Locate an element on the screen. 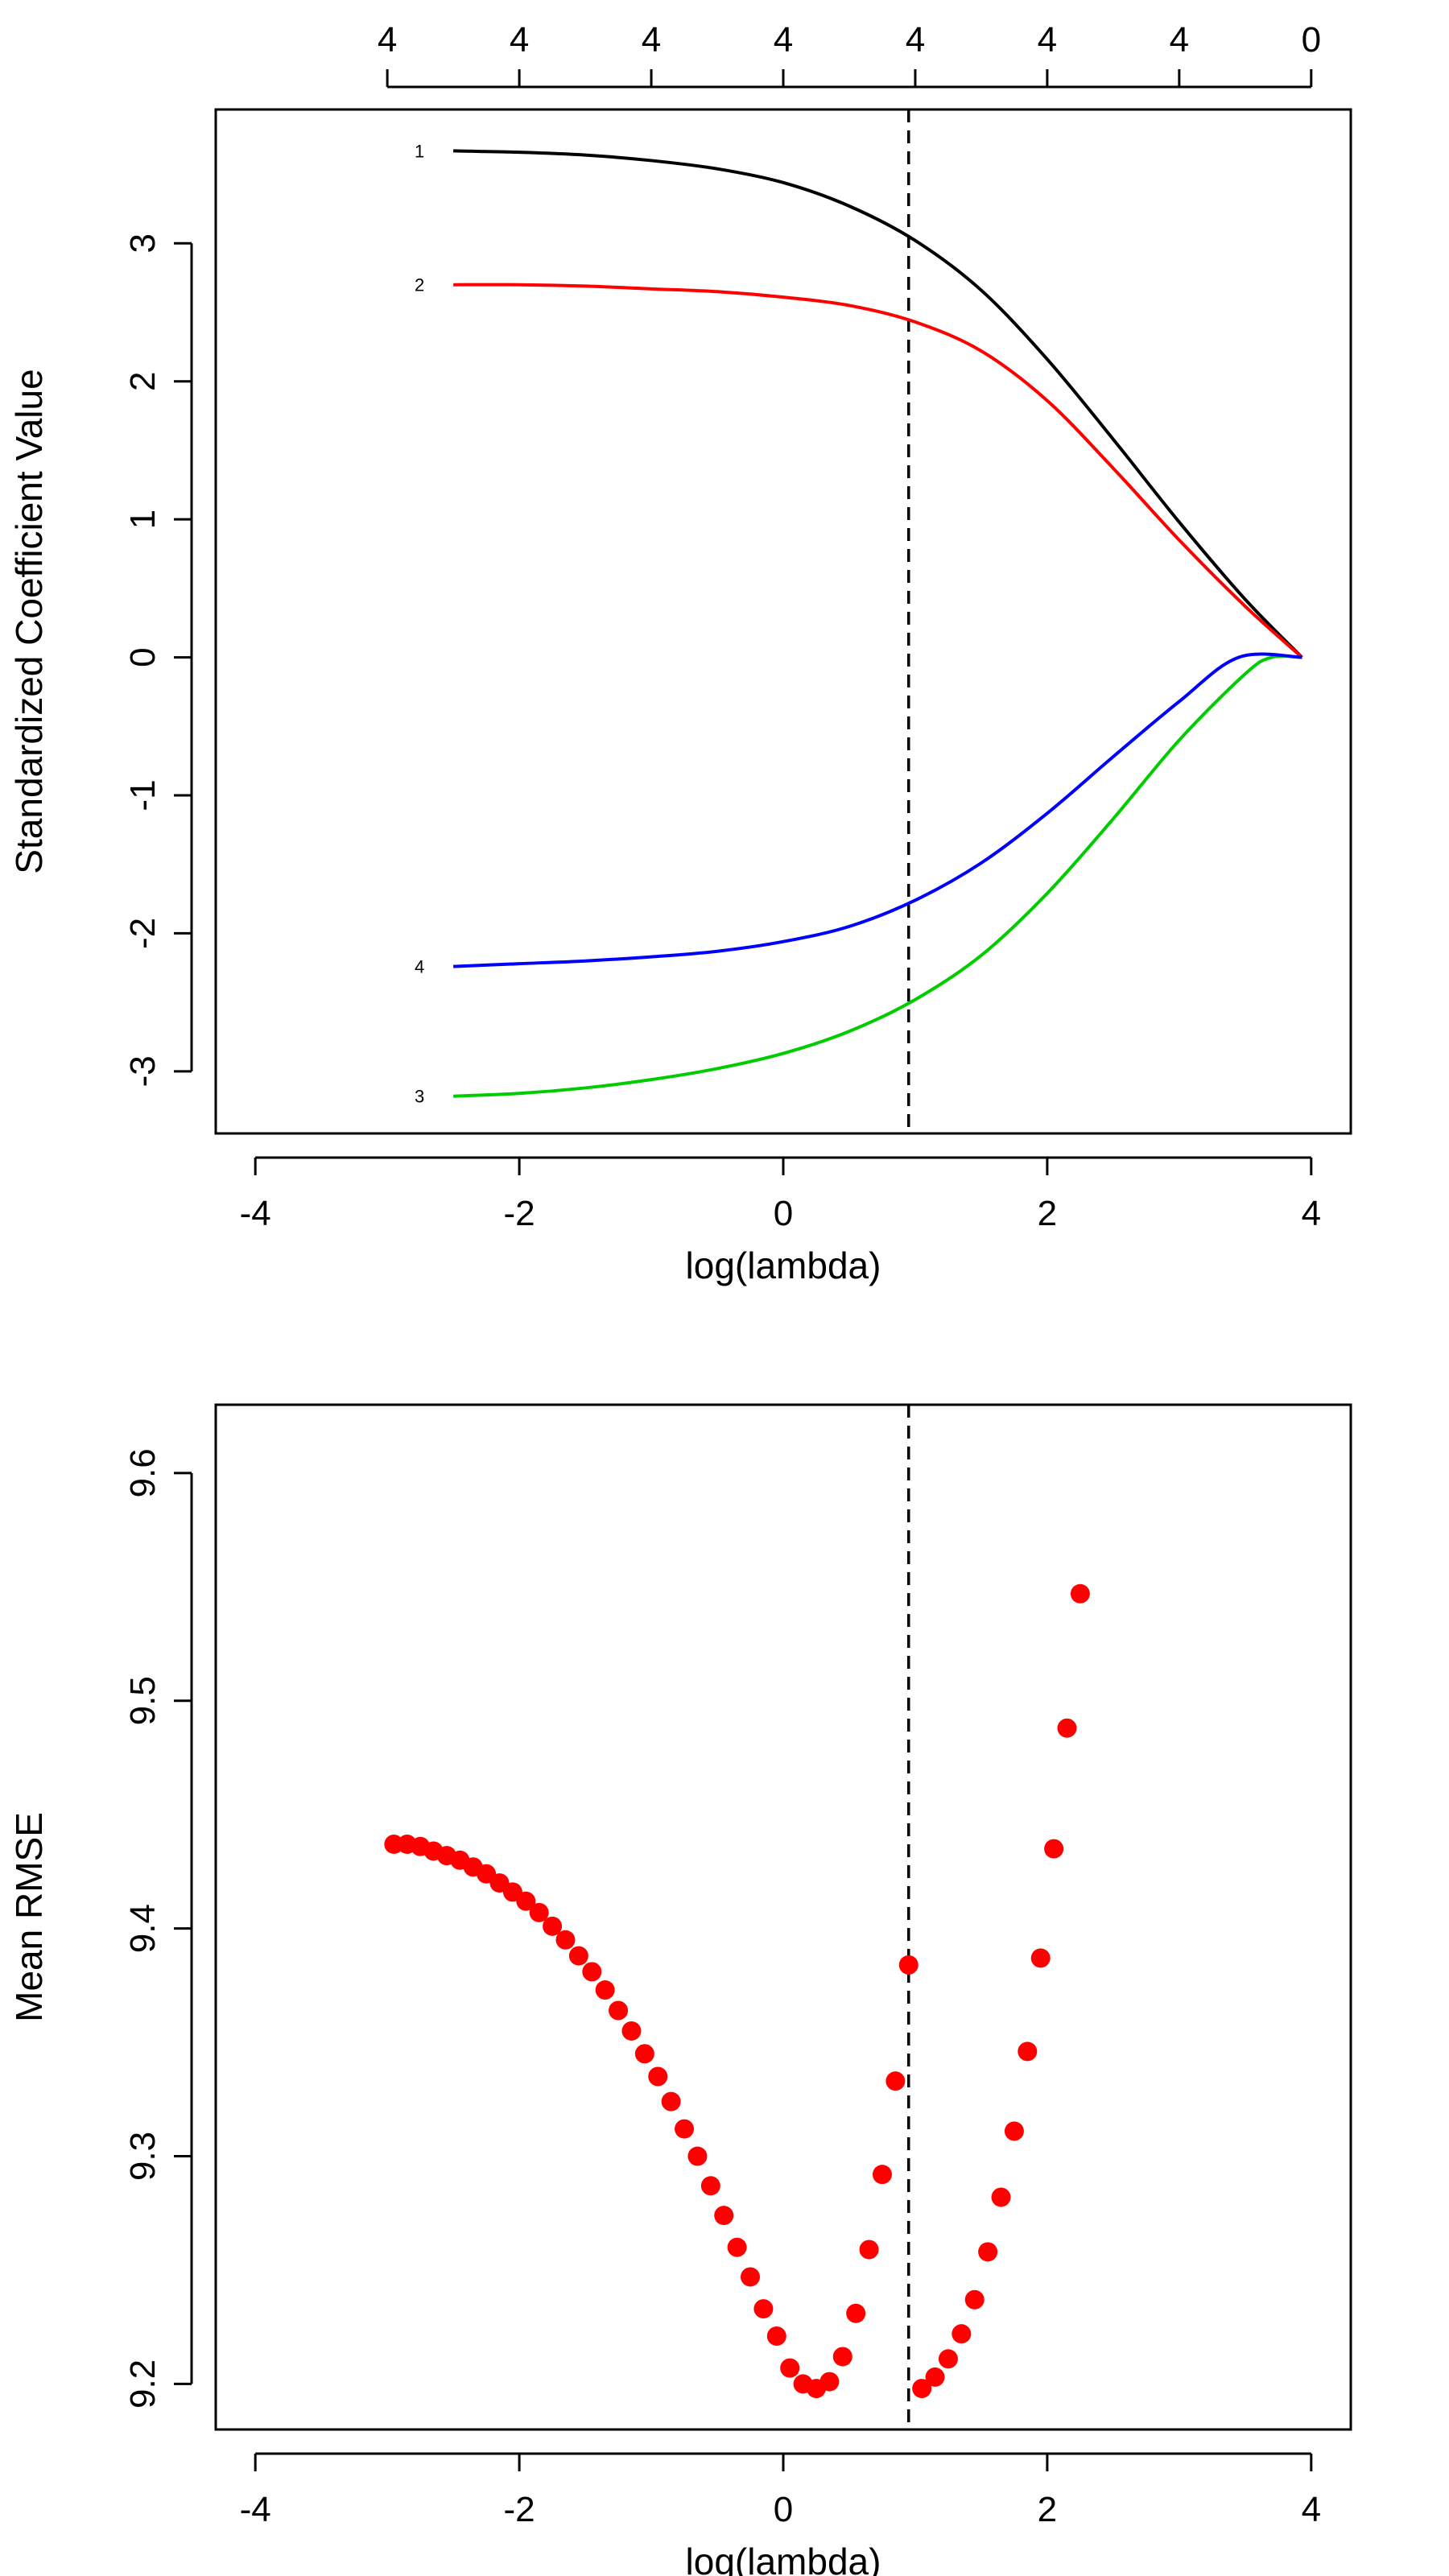 This screenshot has width=1449, height=2576. y-tick-label: -1 is located at coordinates (143, 795).